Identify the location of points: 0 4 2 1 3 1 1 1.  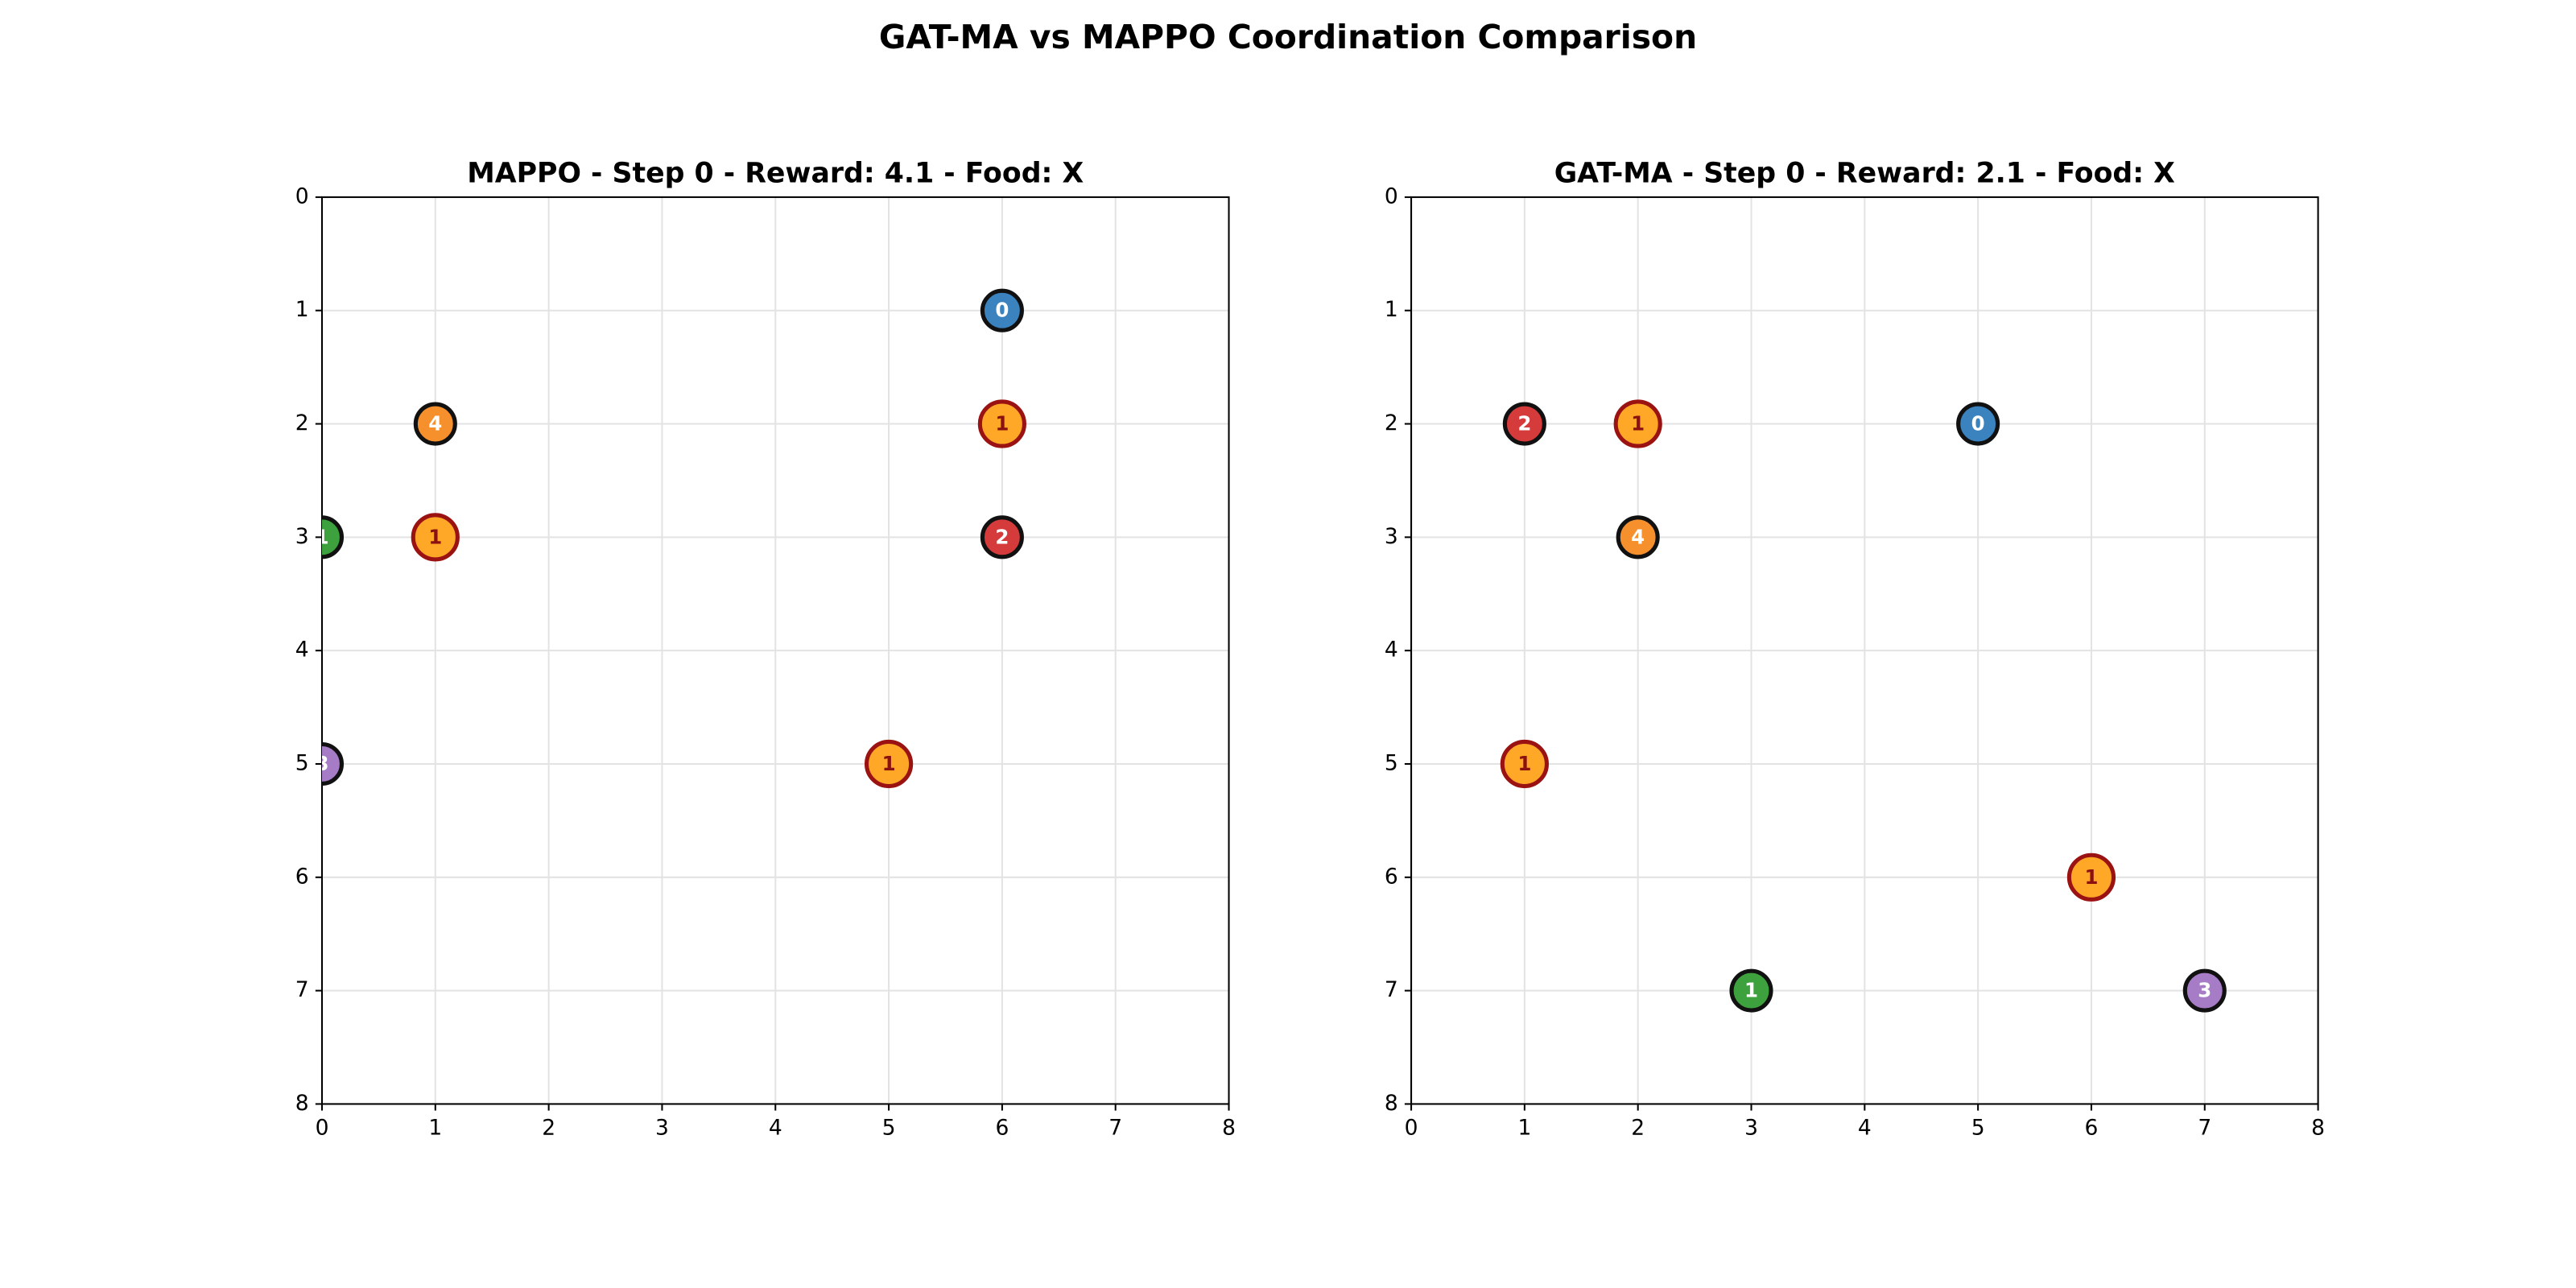
(670, 538).